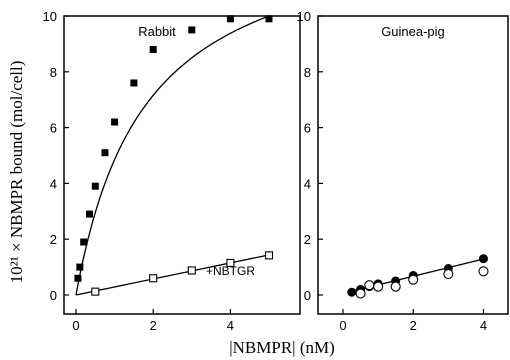  What do you see at coordinates (16, 172) in the screenshot?
I see `y-axis-title: 10²¹ × NBMPR bound (mol/cell)` at bounding box center [16, 172].